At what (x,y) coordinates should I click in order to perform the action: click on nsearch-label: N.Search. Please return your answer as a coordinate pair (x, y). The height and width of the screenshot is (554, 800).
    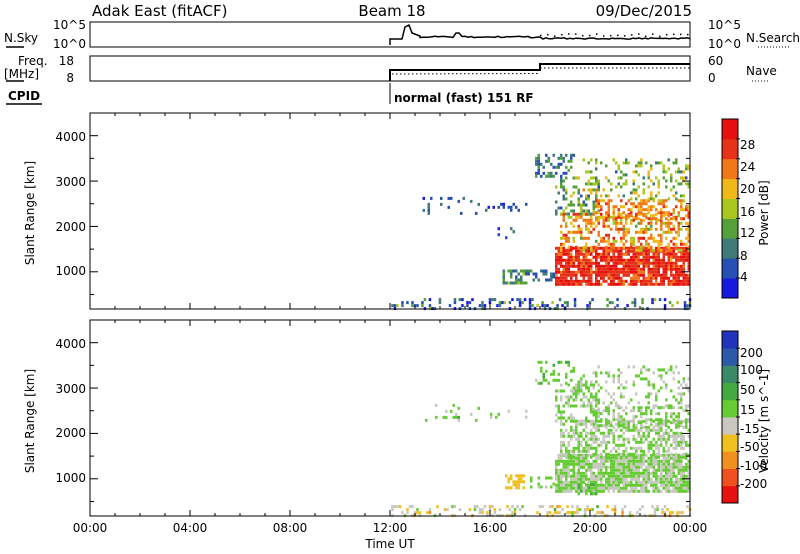
    Looking at the image, I should click on (773, 38).